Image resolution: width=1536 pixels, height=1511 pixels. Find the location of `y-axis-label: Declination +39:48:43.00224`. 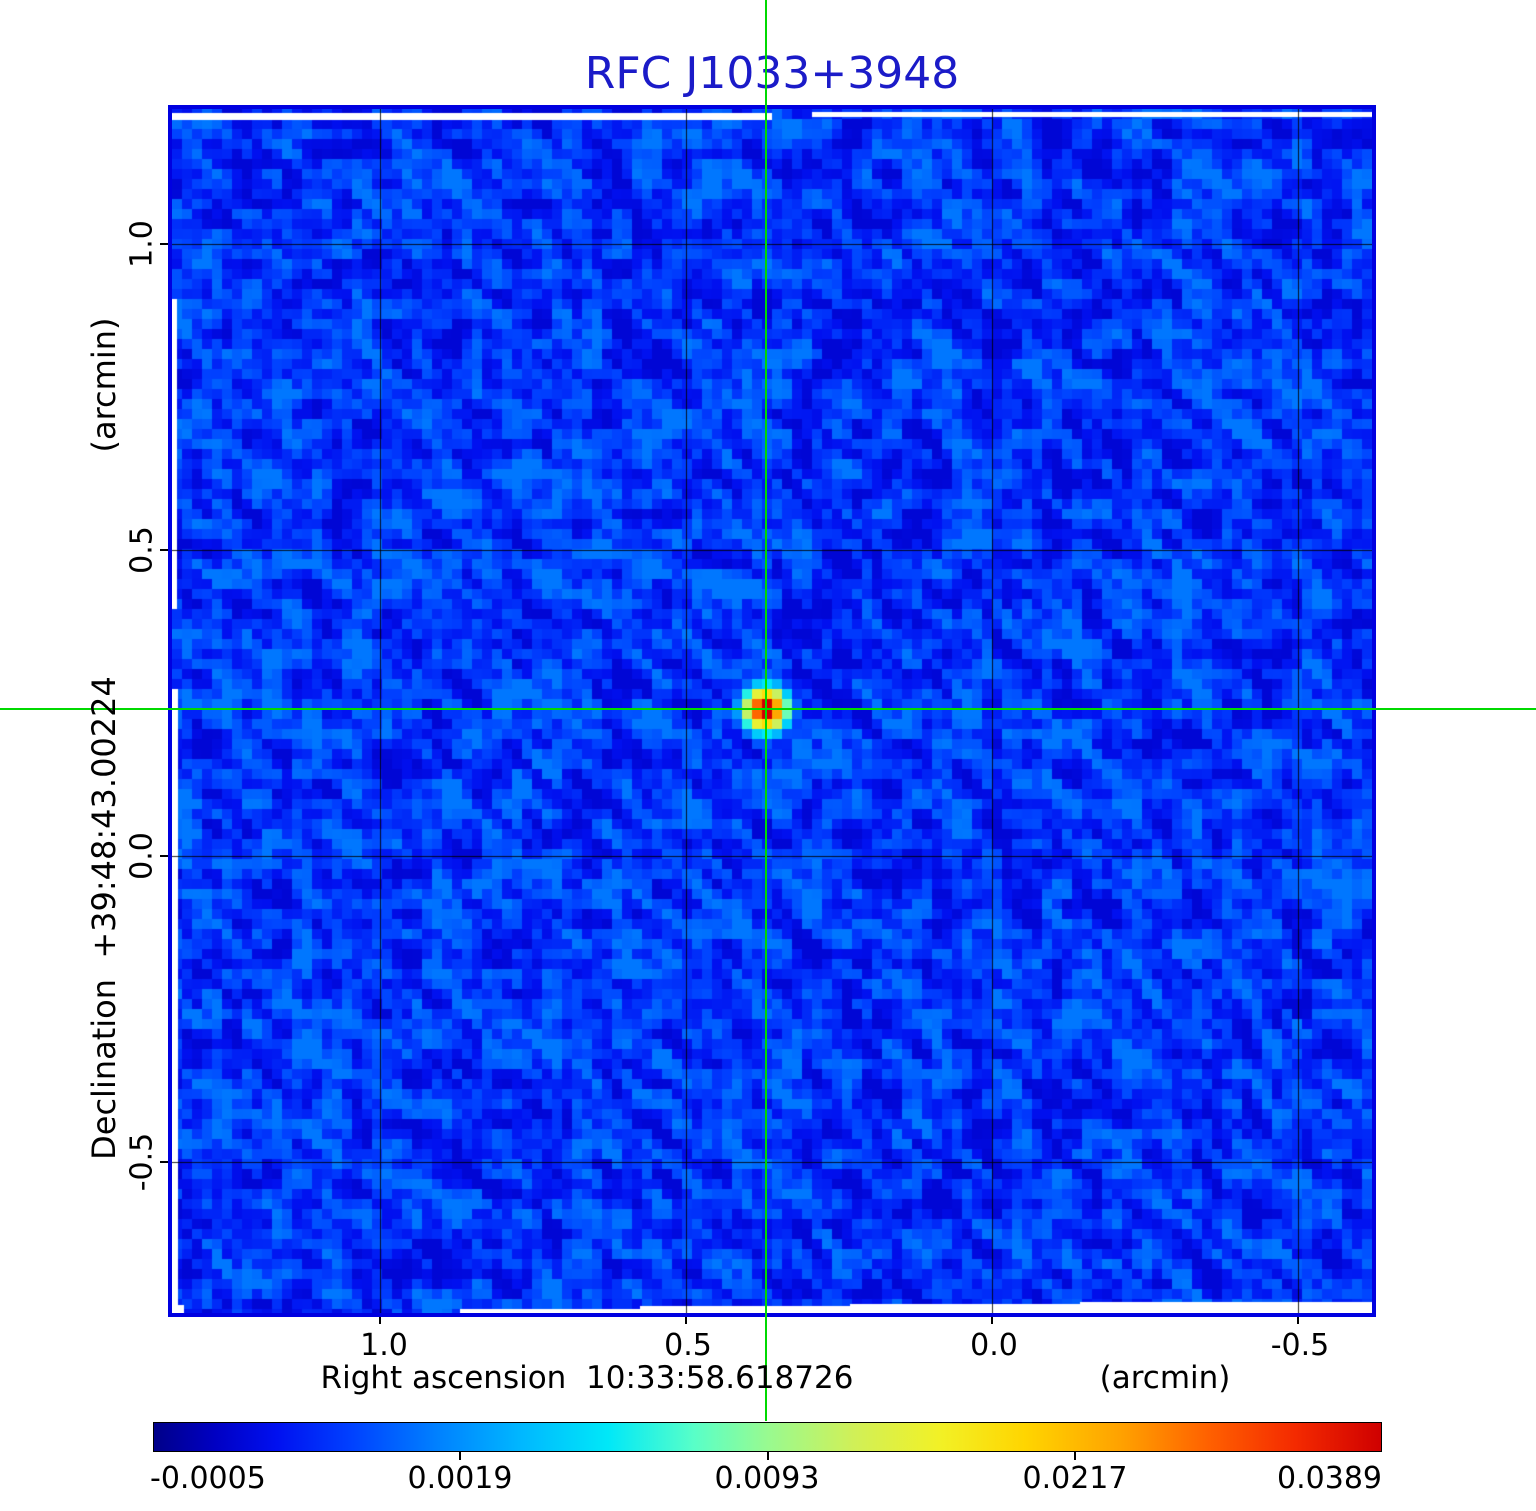

y-axis-label: Declination +39:48:43.00224 is located at coordinates (104, 918).